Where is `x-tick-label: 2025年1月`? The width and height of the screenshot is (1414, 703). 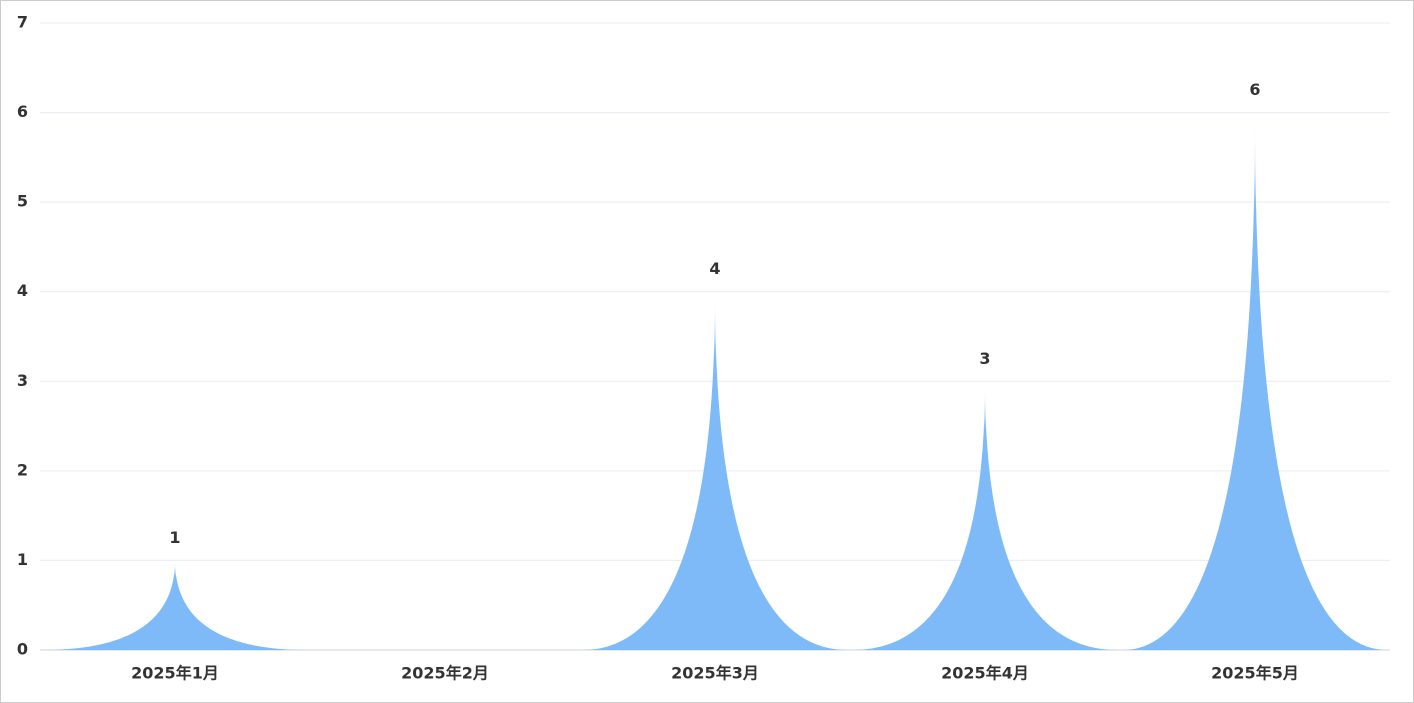 x-tick-label: 2025年1月 is located at coordinates (175, 673).